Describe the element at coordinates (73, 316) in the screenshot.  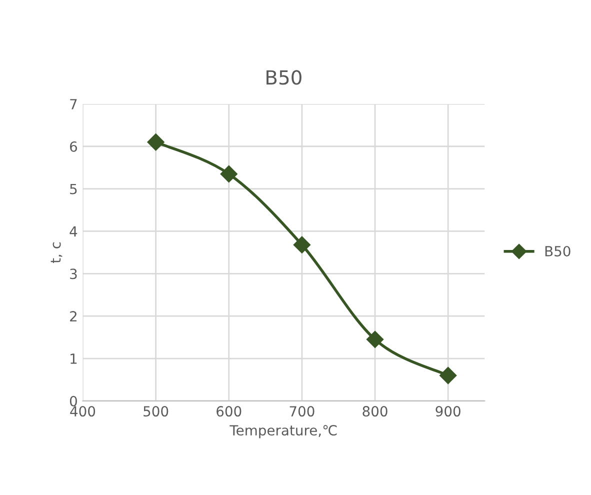
I see `y-tick-label: 2` at that location.